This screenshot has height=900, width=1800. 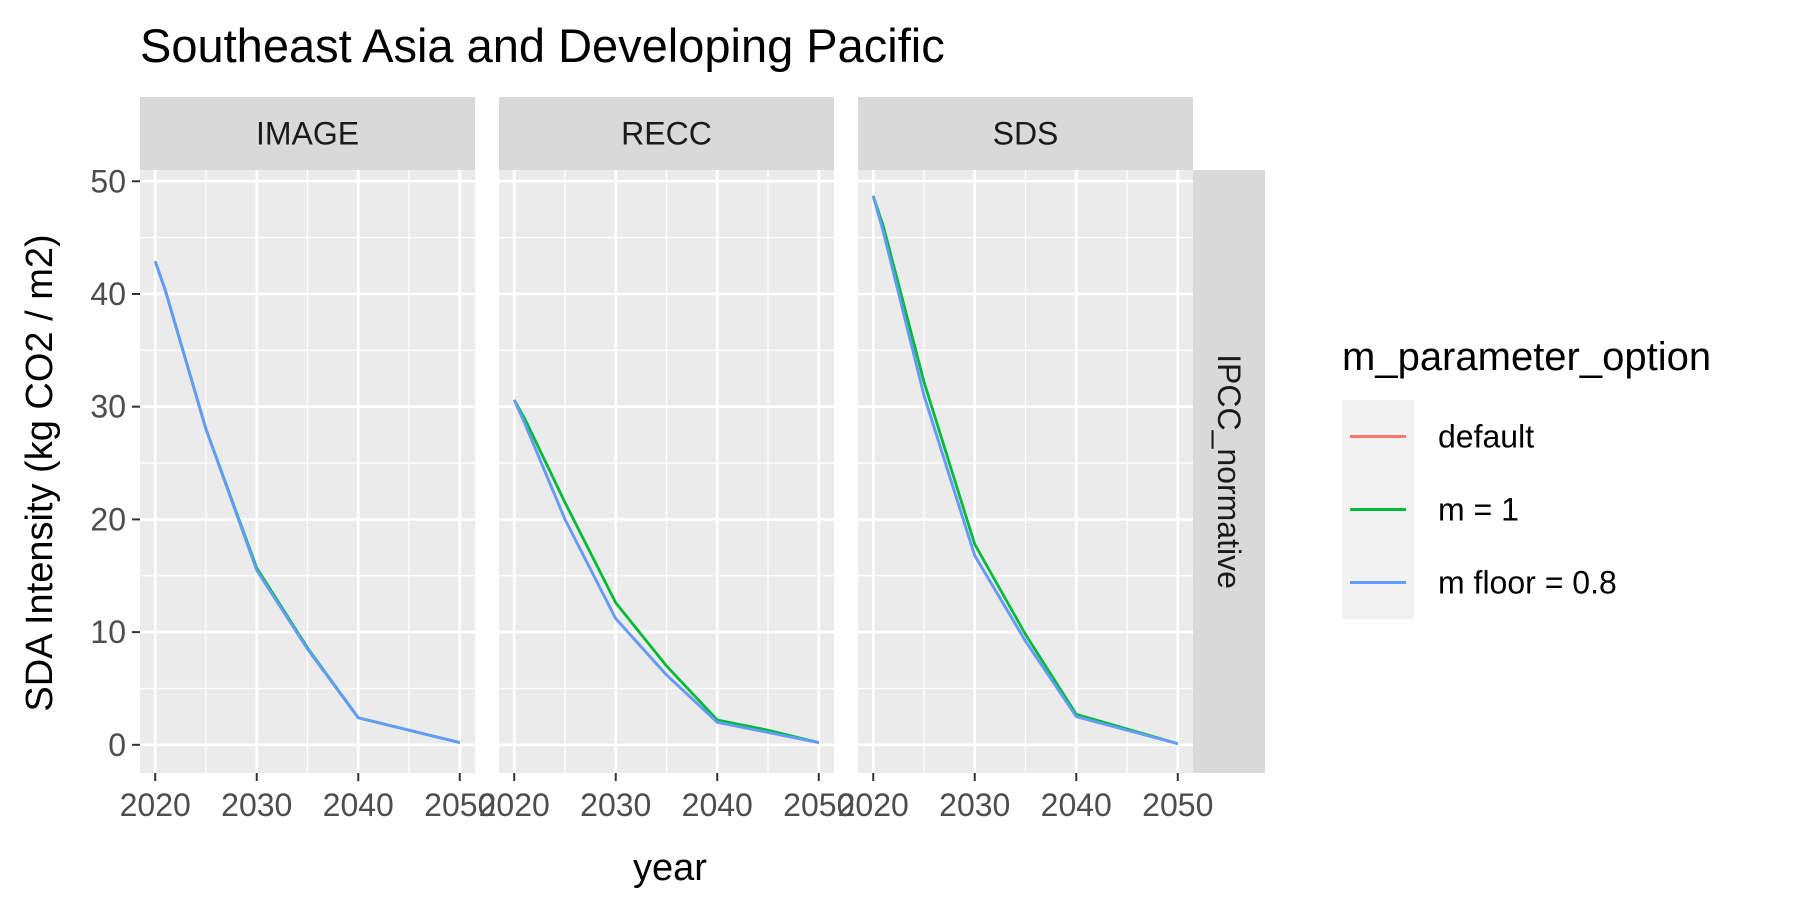 What do you see at coordinates (108, 632) in the screenshot?
I see `y-tick-label: 10` at bounding box center [108, 632].